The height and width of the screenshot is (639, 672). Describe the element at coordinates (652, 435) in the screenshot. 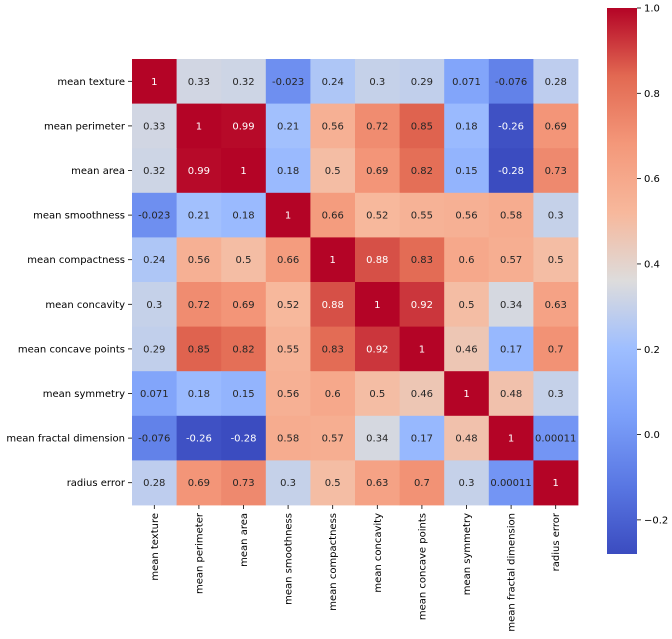

I see `colorbar-tick-label: 0.0` at that location.